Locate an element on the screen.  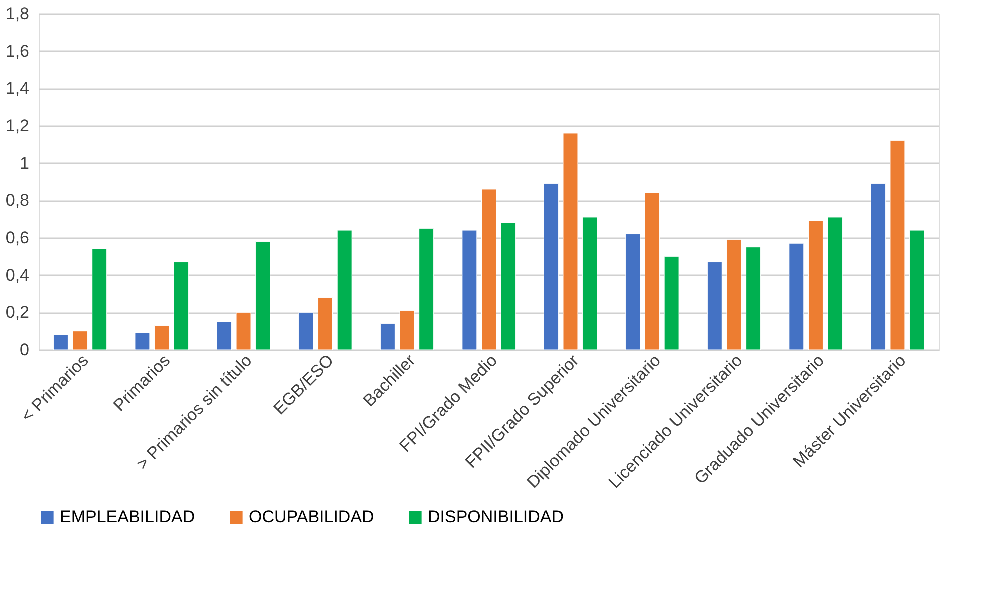
y-tick-label: 0,2 is located at coordinates (18, 312).